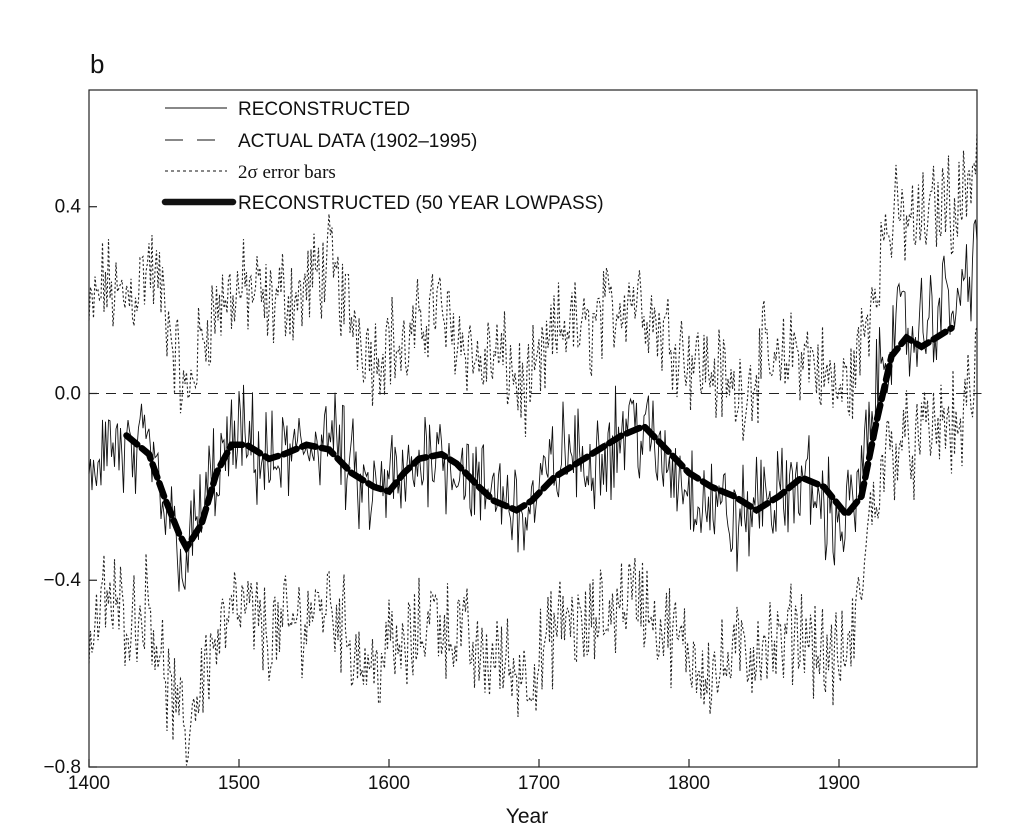  Describe the element at coordinates (97, 64) in the screenshot. I see `panel-label: b` at that location.